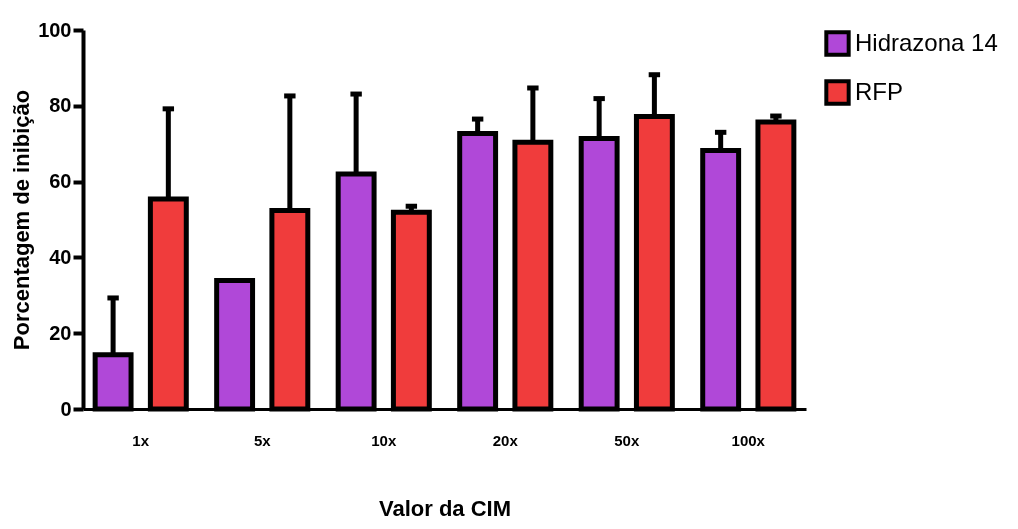 The height and width of the screenshot is (529, 1018). What do you see at coordinates (60, 332) in the screenshot?
I see `y-tick-label: 20` at bounding box center [60, 332].